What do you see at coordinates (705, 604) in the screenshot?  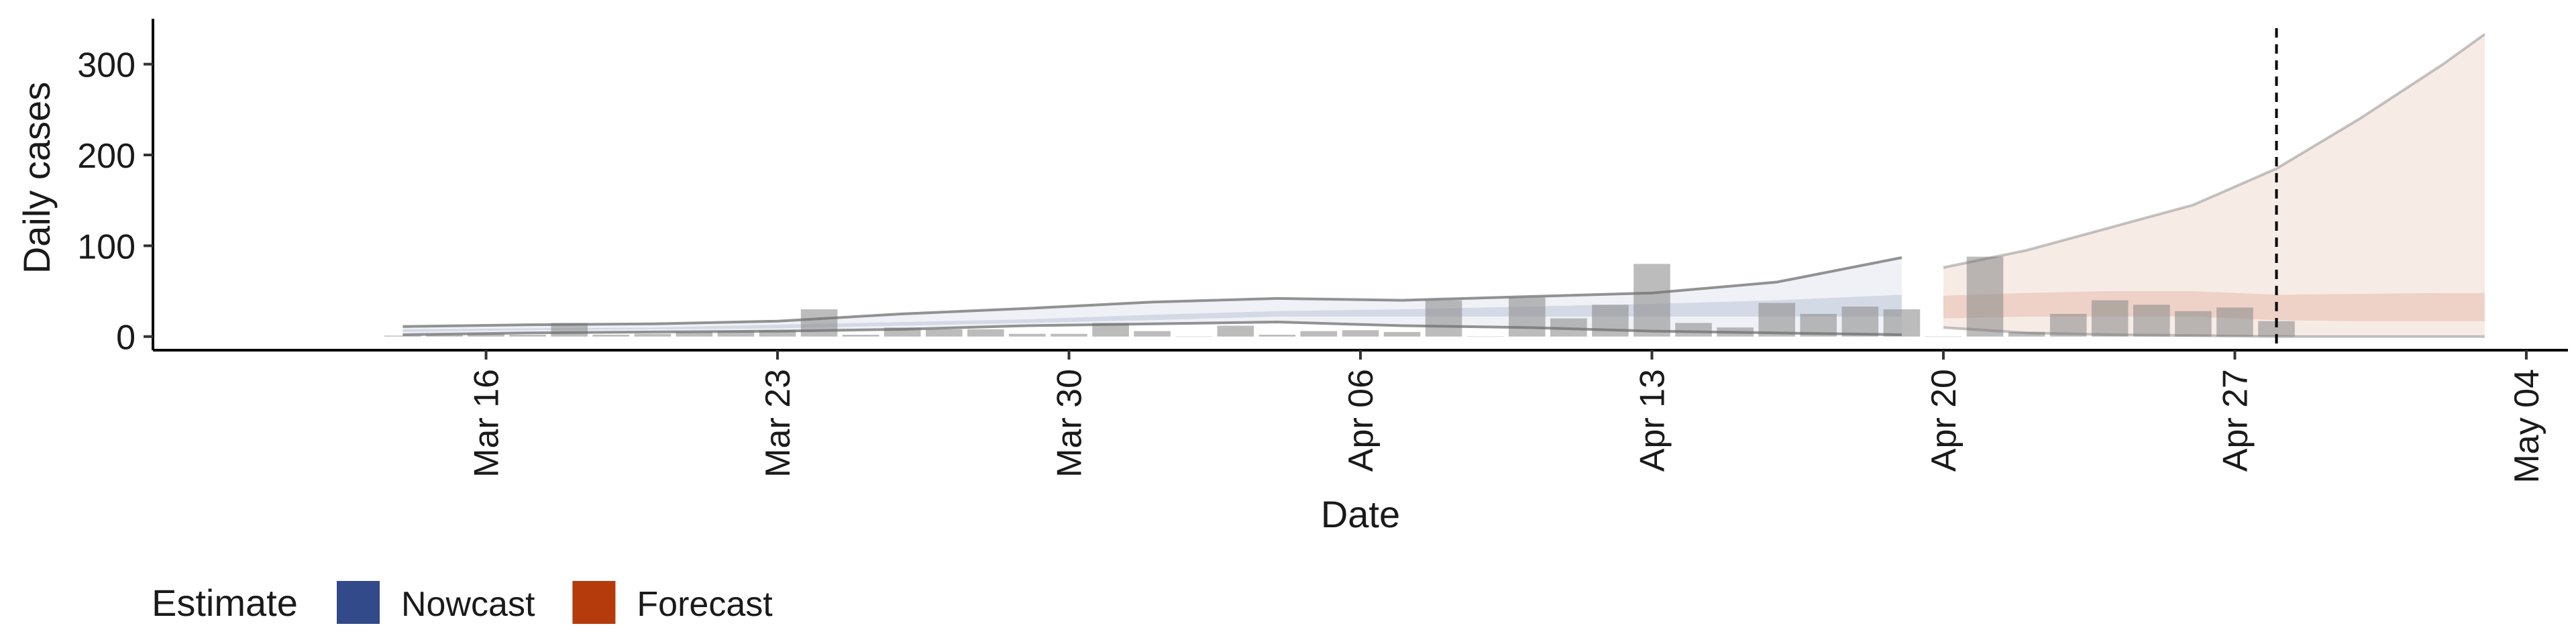 I see `forecast-legend-label: Forecast` at bounding box center [705, 604].